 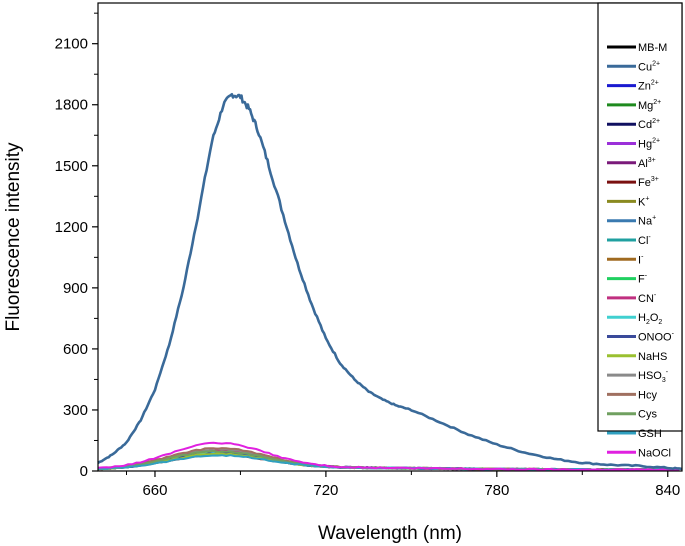 I want to click on legend-label: HSO3-, so click(x=653, y=376).